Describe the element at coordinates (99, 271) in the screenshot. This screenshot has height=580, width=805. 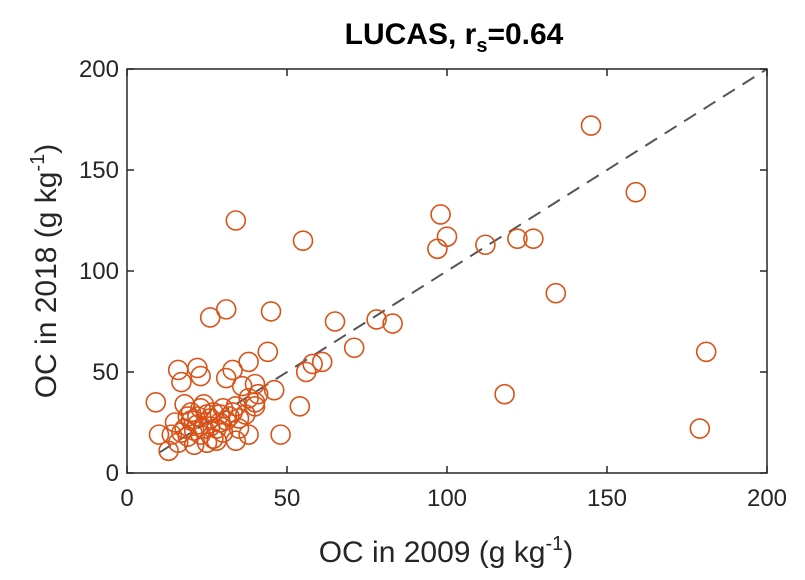
I see `y-tick-label: 100` at that location.